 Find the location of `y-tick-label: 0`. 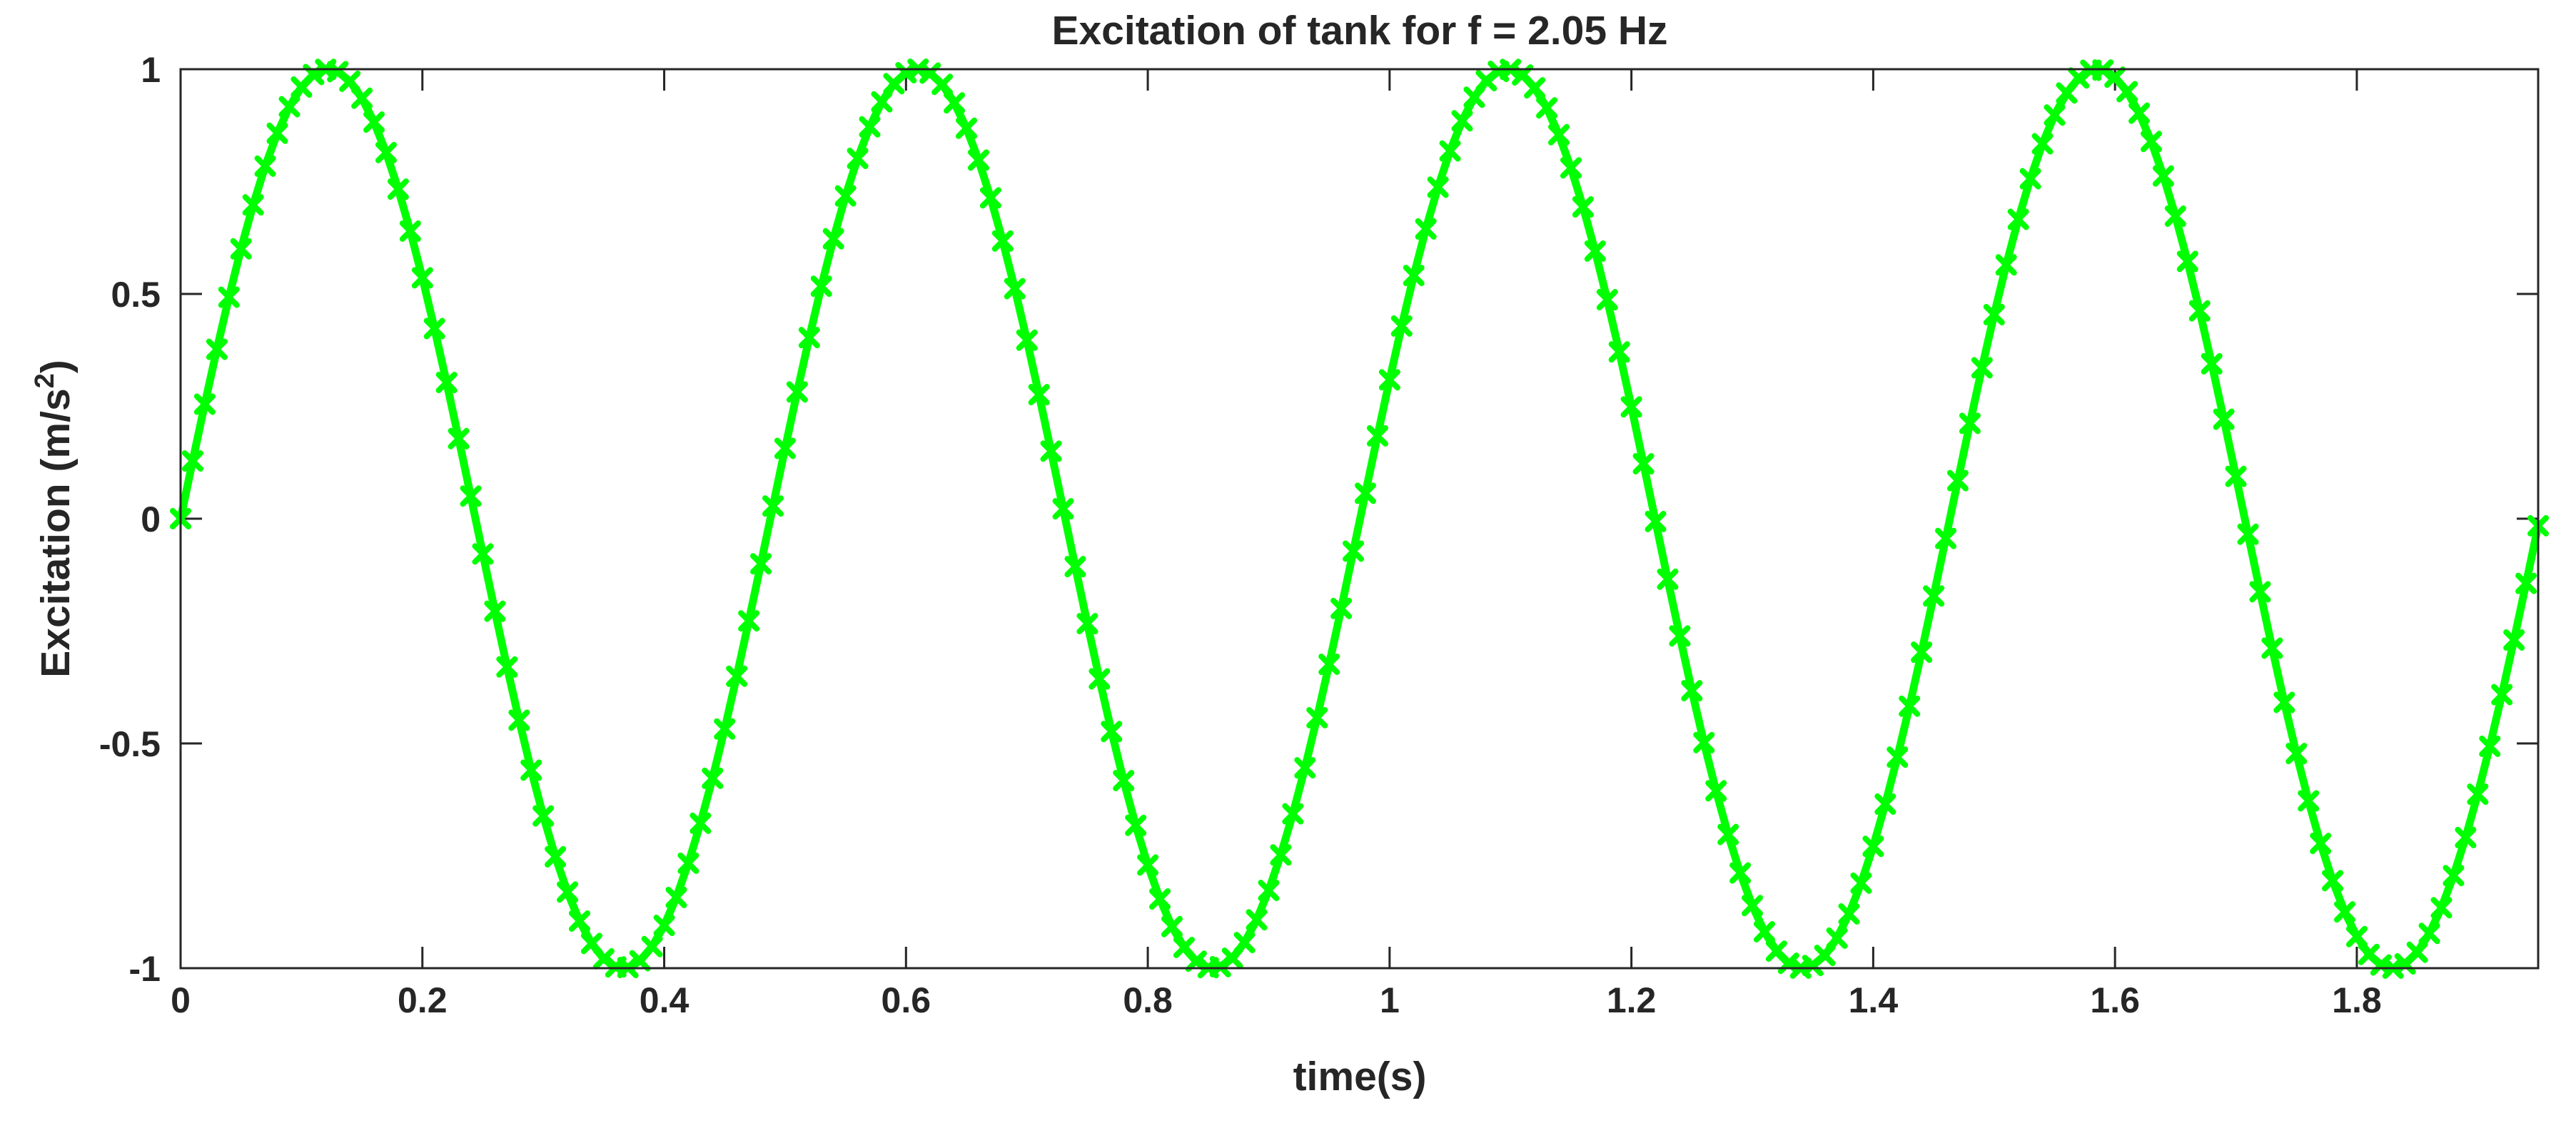

y-tick-label: 0 is located at coordinates (151, 519).